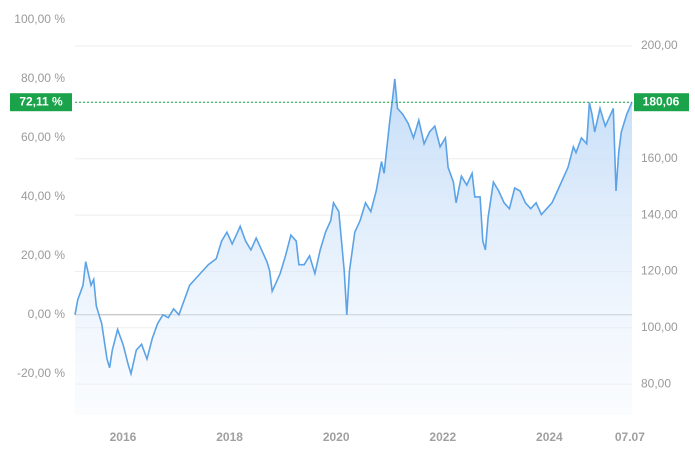 The image size is (695, 471). I want to click on y-tick-label: 60,00 %, so click(43, 137).